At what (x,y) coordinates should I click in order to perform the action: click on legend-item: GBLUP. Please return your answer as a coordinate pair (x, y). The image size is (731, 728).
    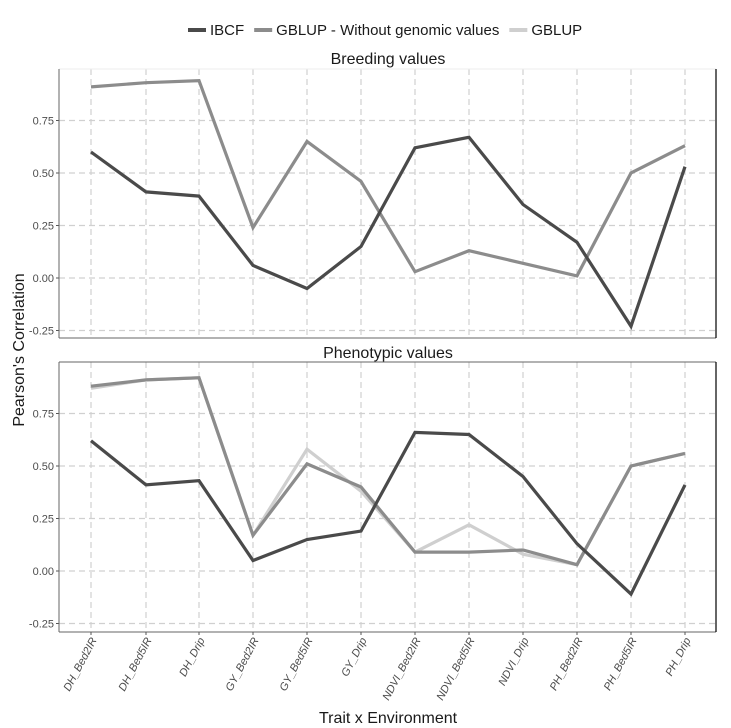
    Looking at the image, I should click on (545, 30).